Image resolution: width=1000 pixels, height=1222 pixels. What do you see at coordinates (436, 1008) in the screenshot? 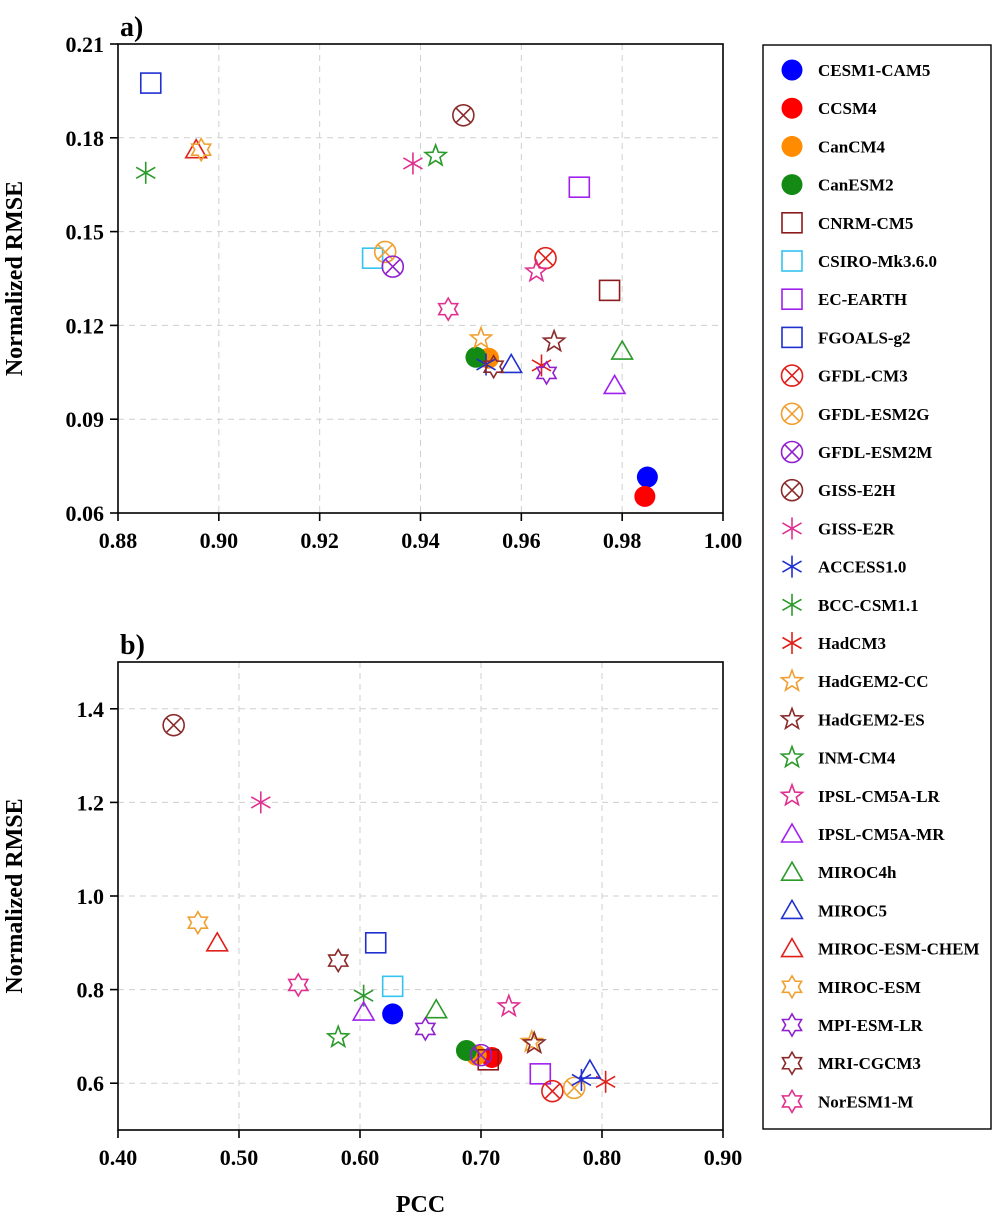
I see `point-miroc4h` at bounding box center [436, 1008].